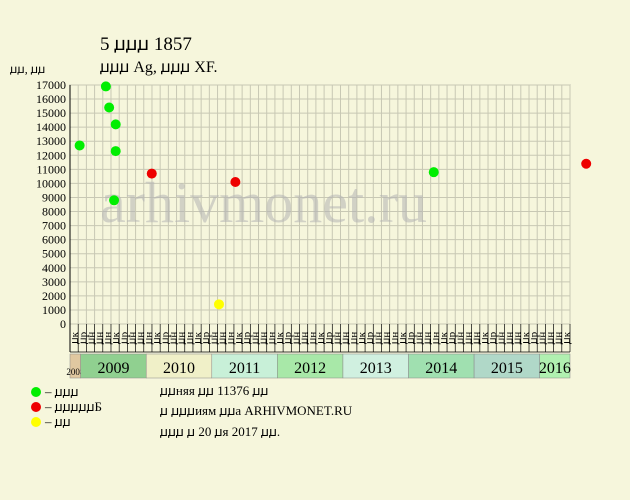  I want to click on y-tick-label: 17000, so click(51, 85).